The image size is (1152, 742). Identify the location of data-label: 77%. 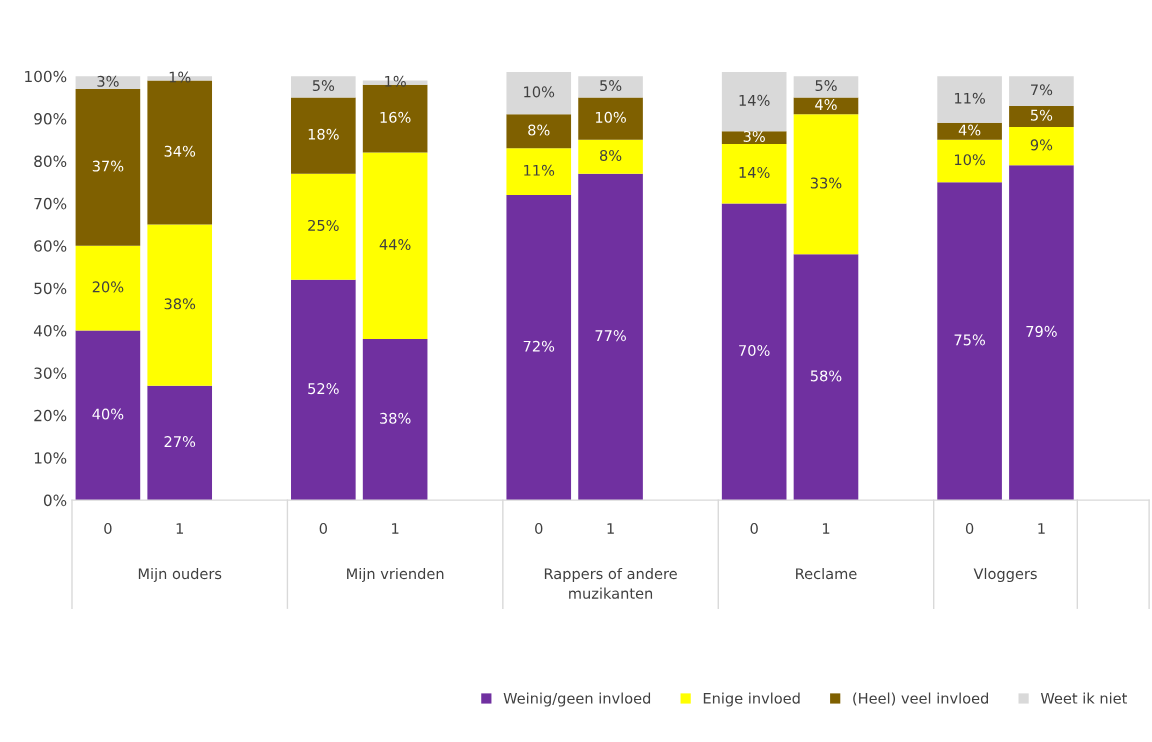
(610, 336).